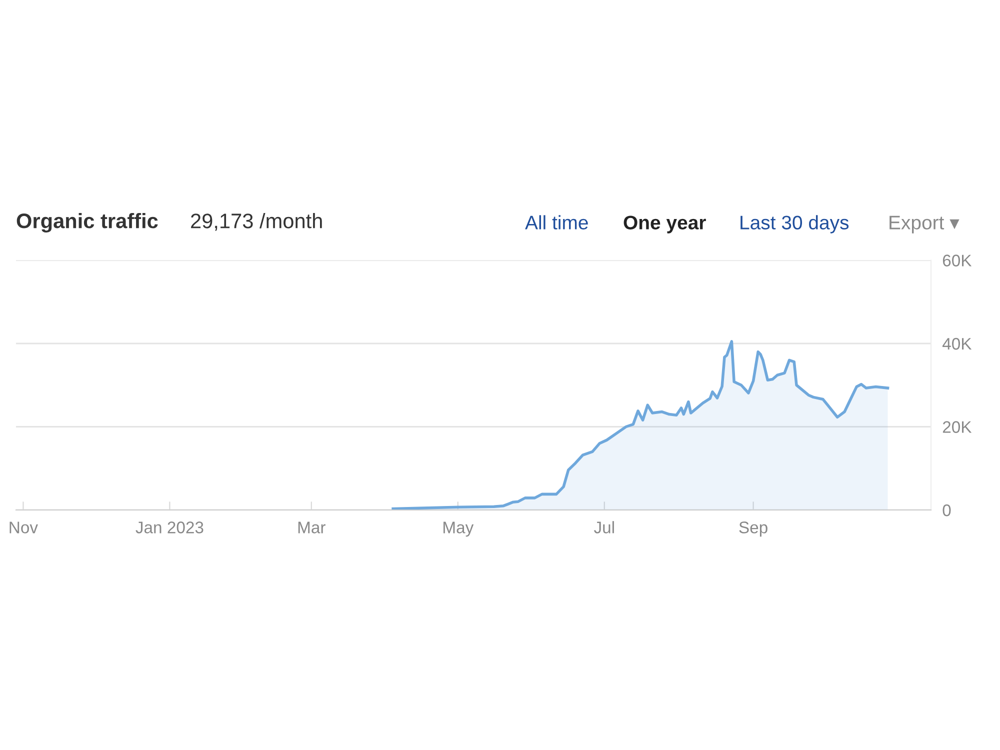 This screenshot has width=1000, height=750. I want to click on y-tick-label: 0, so click(946, 510).